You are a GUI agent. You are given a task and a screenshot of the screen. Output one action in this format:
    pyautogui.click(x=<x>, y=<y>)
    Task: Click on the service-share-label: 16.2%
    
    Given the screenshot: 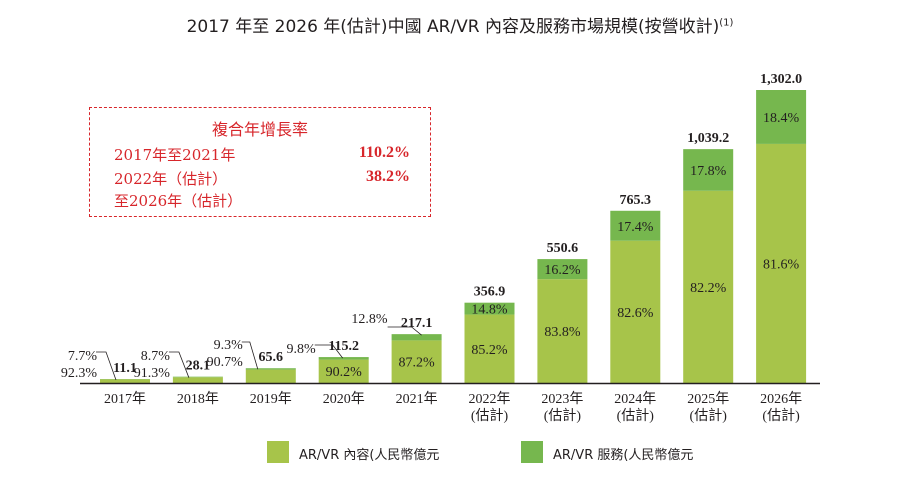 What is the action you would take?
    pyautogui.click(x=562, y=270)
    